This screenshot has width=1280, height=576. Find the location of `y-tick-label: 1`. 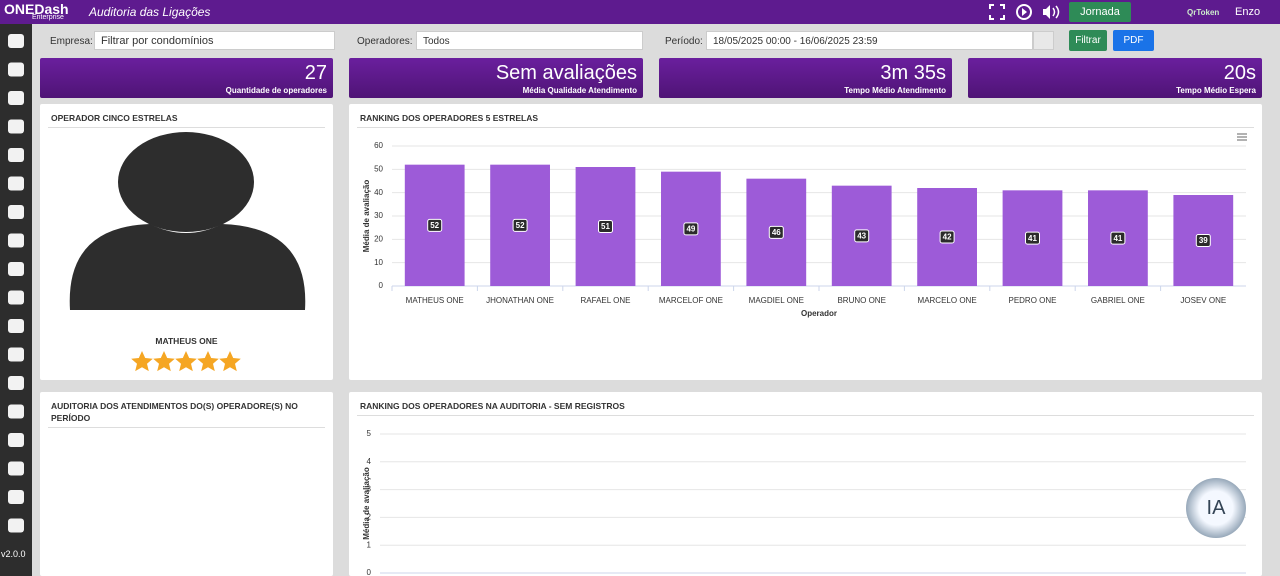

y-tick-label: 1 is located at coordinates (369, 544).